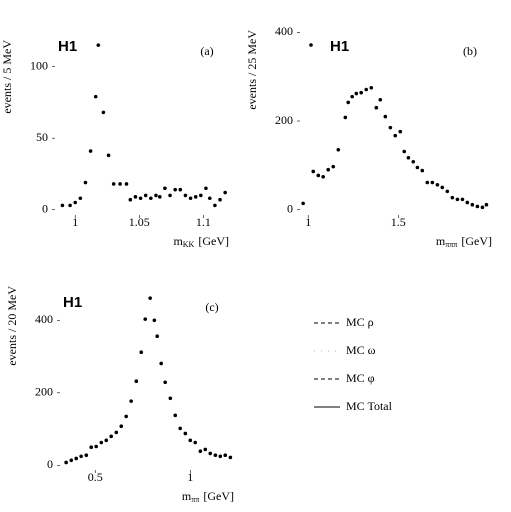 The image size is (511, 512). What do you see at coordinates (189, 244) in the screenshot?
I see `x-axis-subscript: KK` at bounding box center [189, 244].